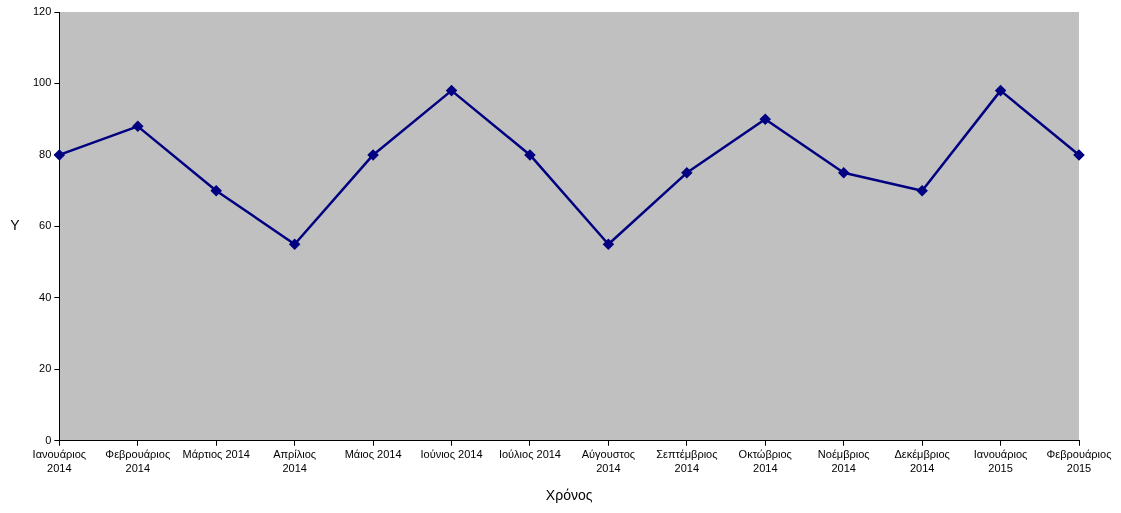 The image size is (1121, 513). What do you see at coordinates (45, 153) in the screenshot?
I see `y-tick-label: 80` at bounding box center [45, 153].